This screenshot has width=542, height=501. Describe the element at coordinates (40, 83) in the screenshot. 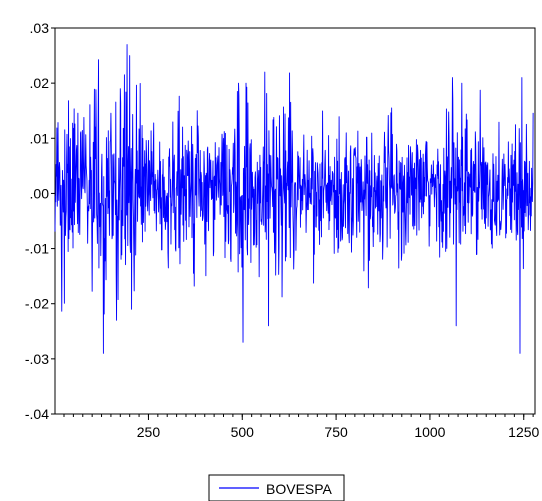

I see `y-tick-label: .02` at that location.